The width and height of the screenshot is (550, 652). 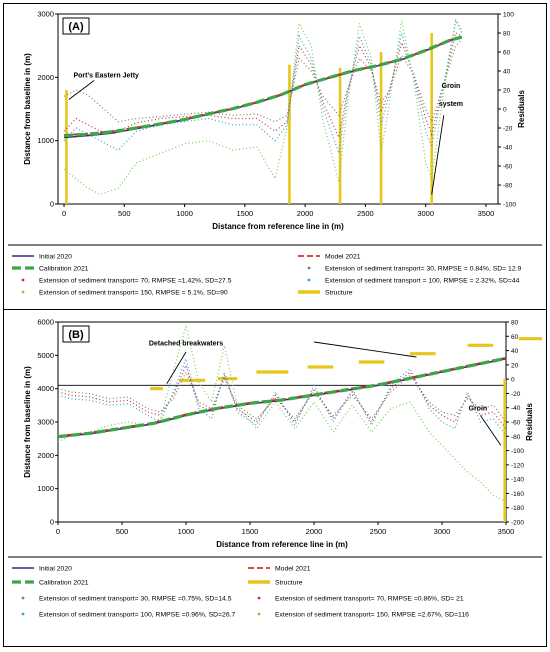 What do you see at coordinates (279, 569) in the screenshot?
I see `legend-entry: Model 2021` at bounding box center [279, 569].